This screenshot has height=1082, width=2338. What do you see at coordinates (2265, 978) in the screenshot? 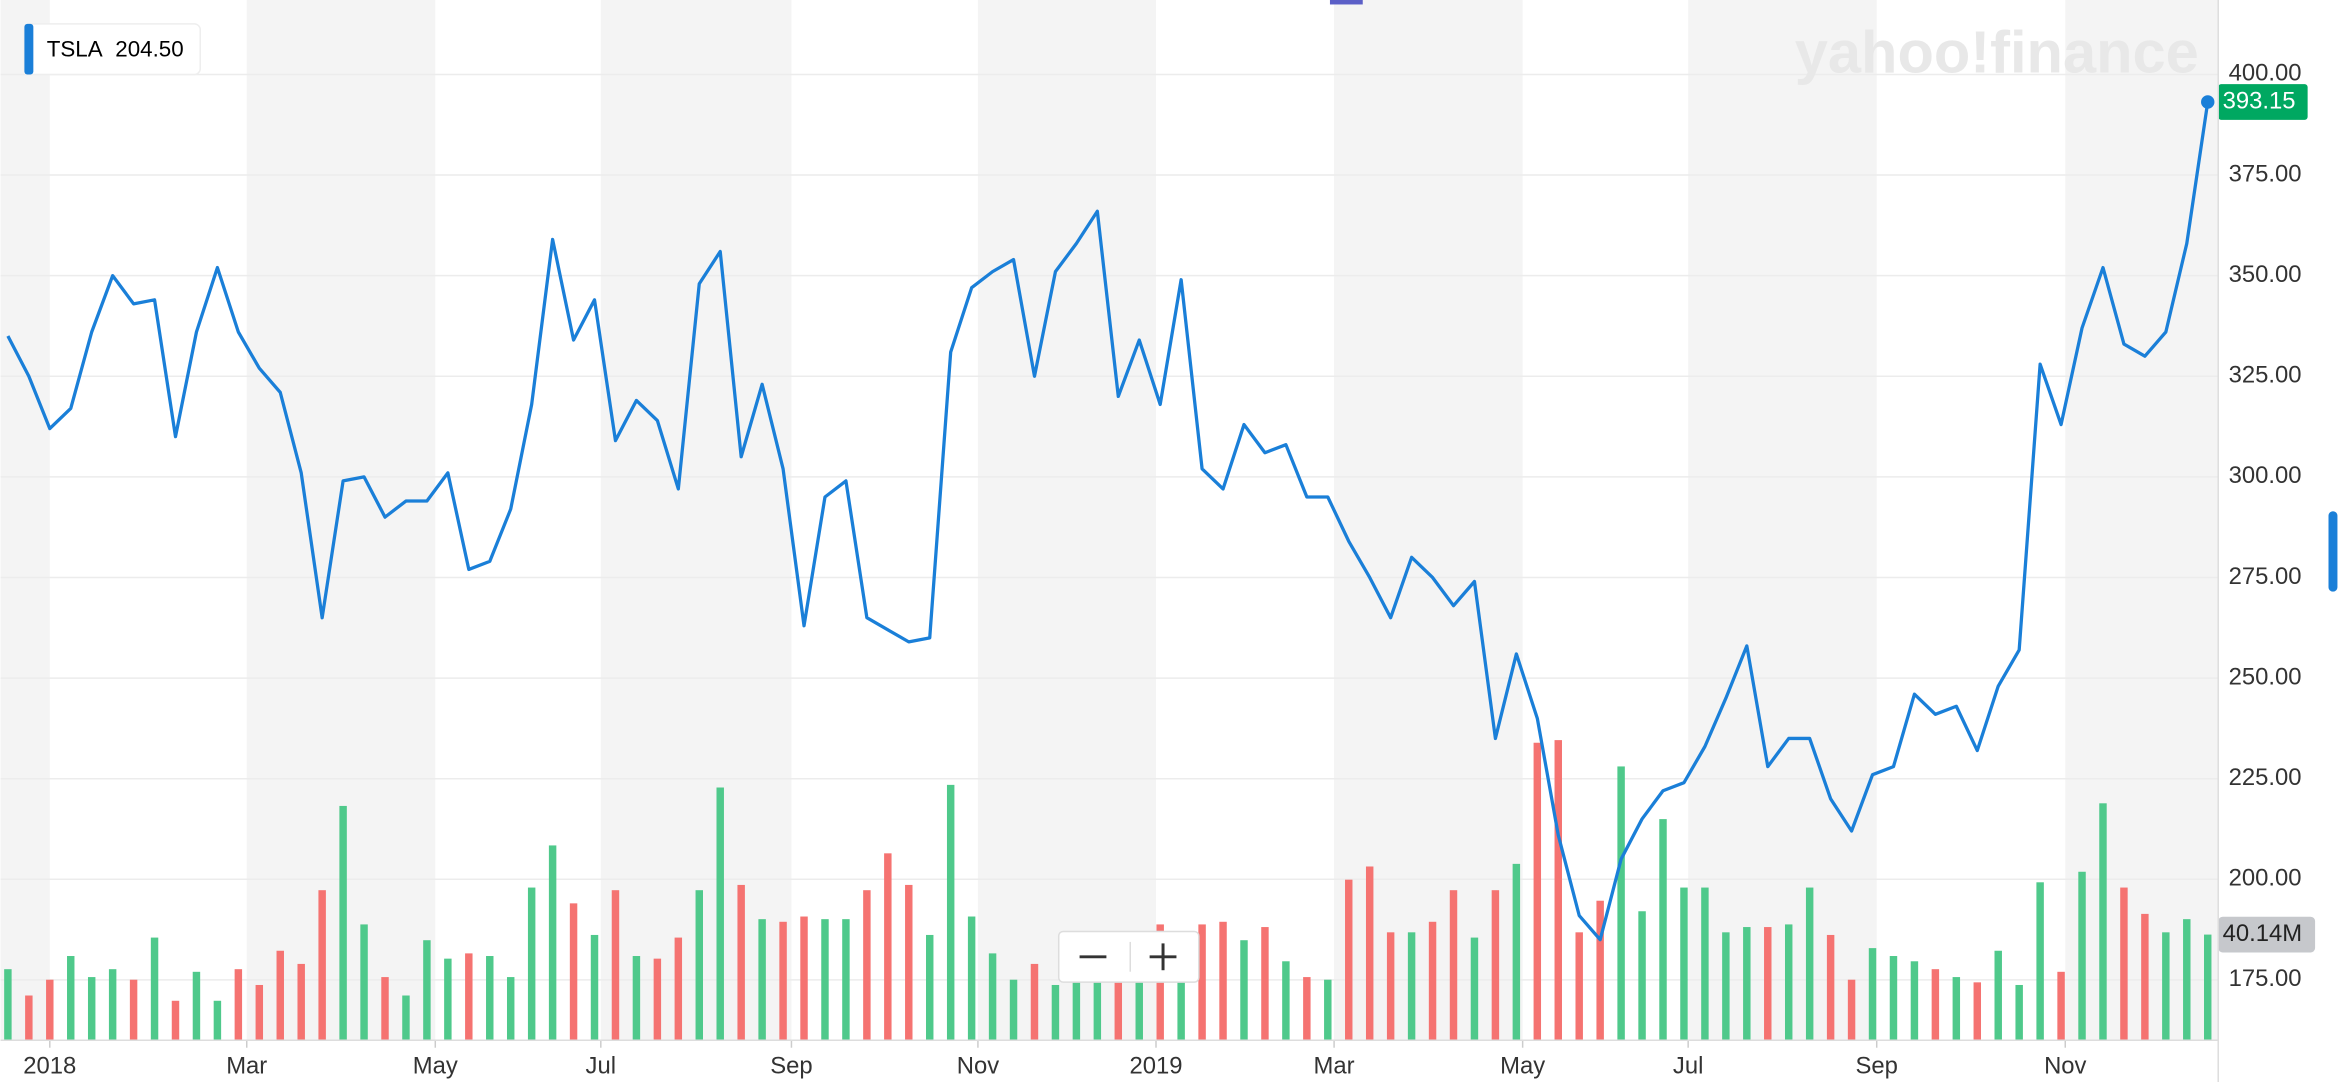
I see `y-tick-label: 175.00` at bounding box center [2265, 978].